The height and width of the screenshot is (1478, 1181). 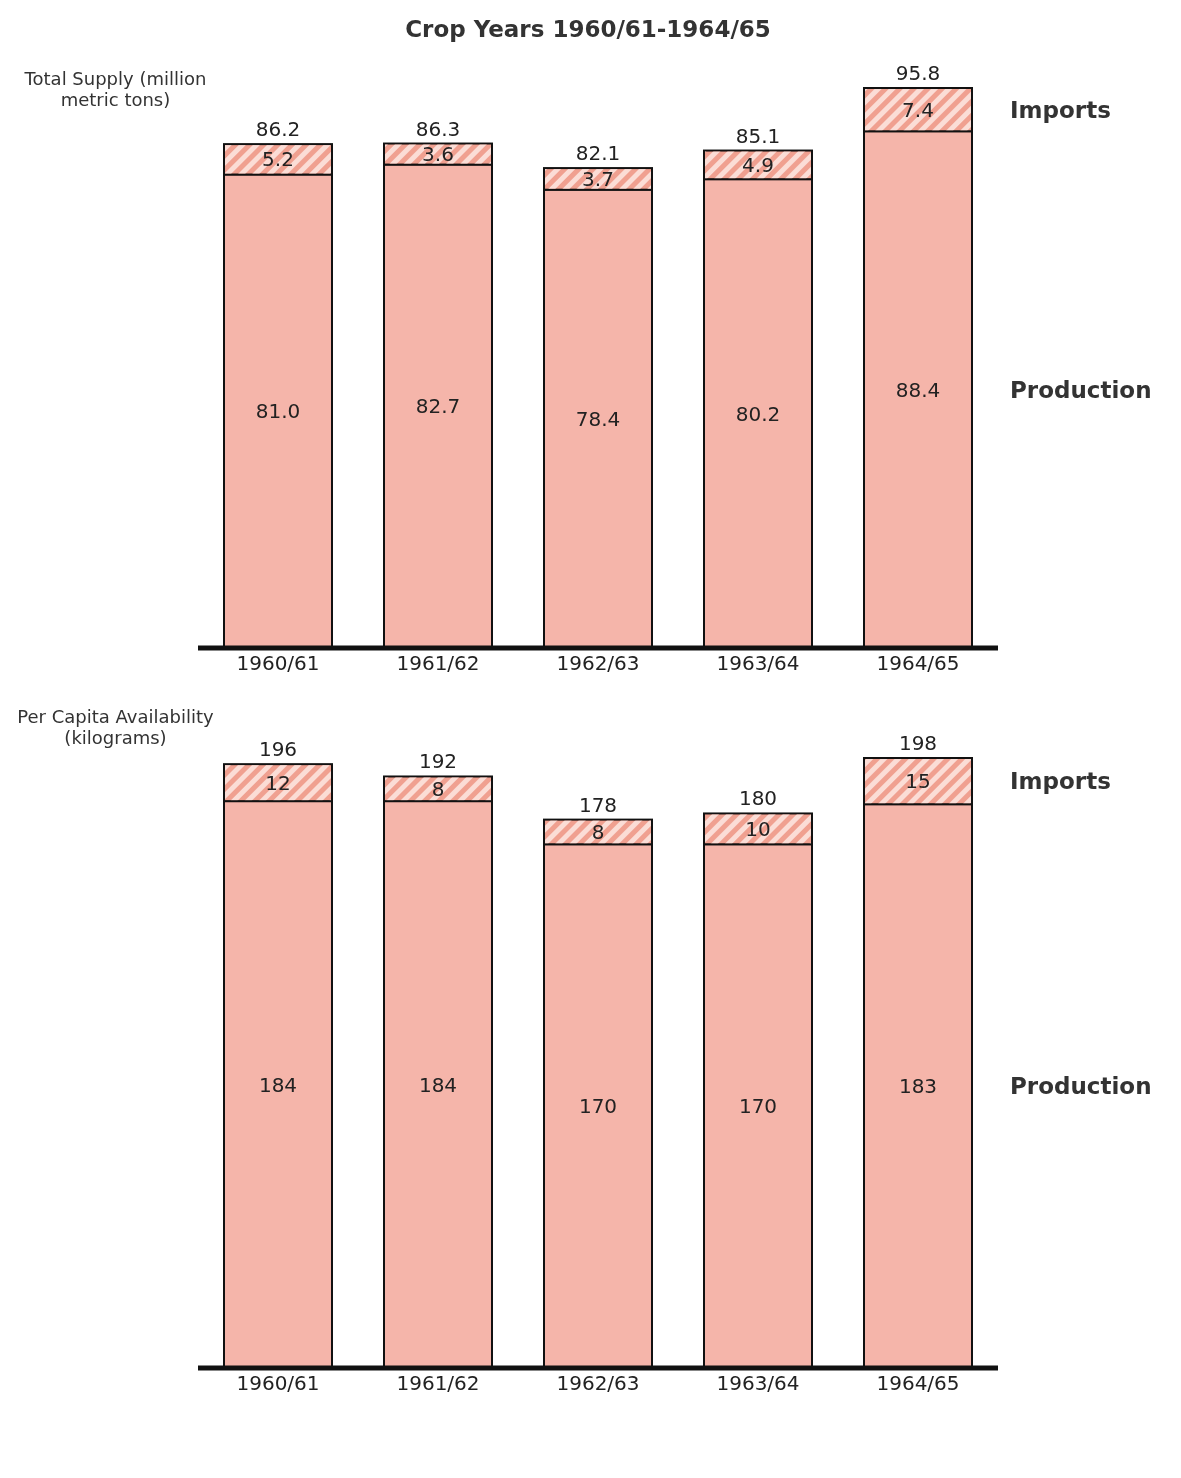 What do you see at coordinates (758, 135) in the screenshot?
I see `total-label: 85.1` at bounding box center [758, 135].